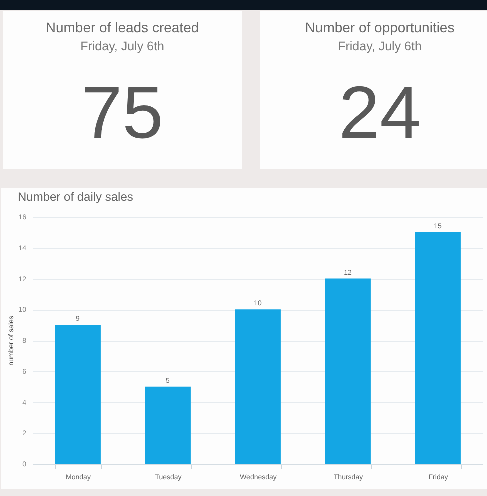 The width and height of the screenshot is (487, 496). I want to click on text: Number of leads created, so click(123, 28).